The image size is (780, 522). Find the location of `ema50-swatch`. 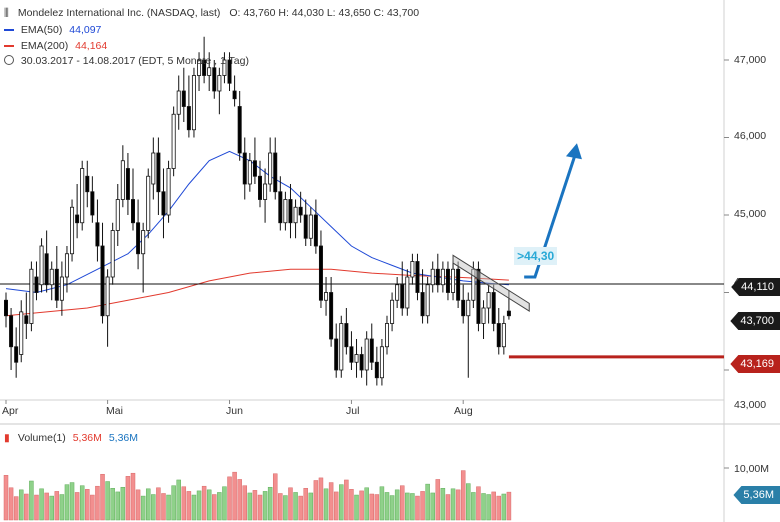

ema50-swatch is located at coordinates (9, 30).